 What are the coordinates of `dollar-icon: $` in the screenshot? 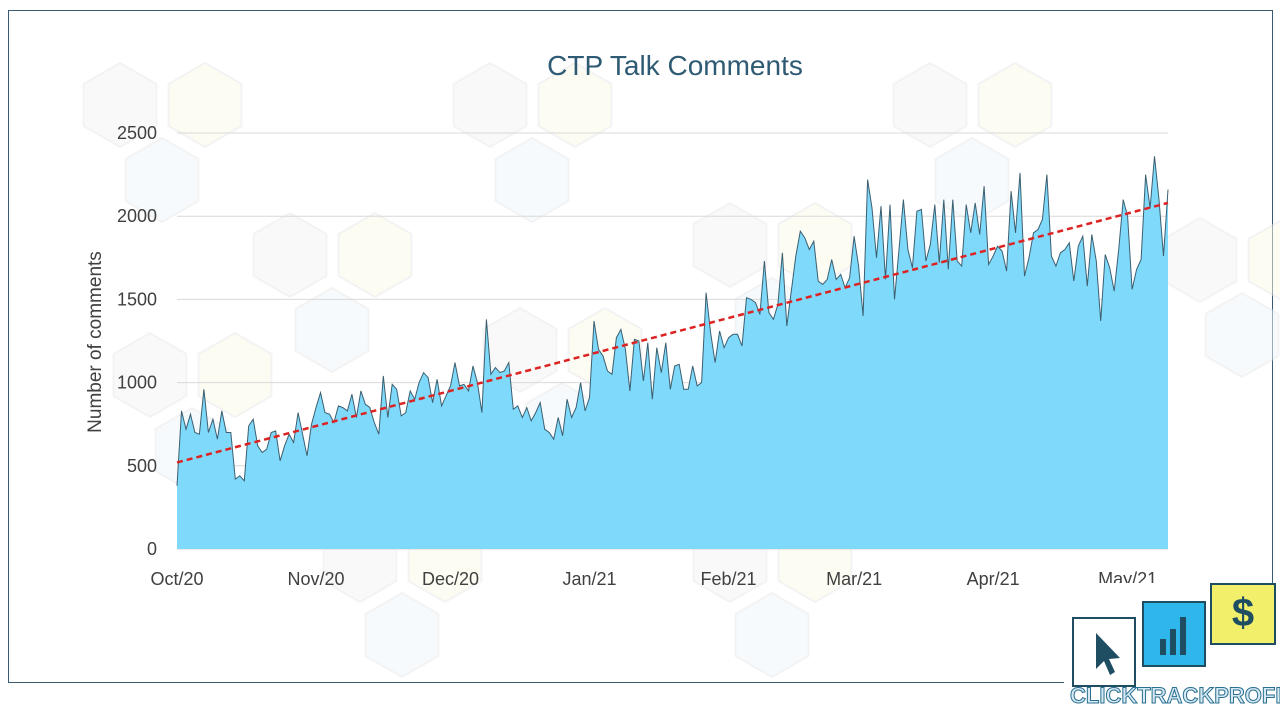 It's located at (1243, 613).